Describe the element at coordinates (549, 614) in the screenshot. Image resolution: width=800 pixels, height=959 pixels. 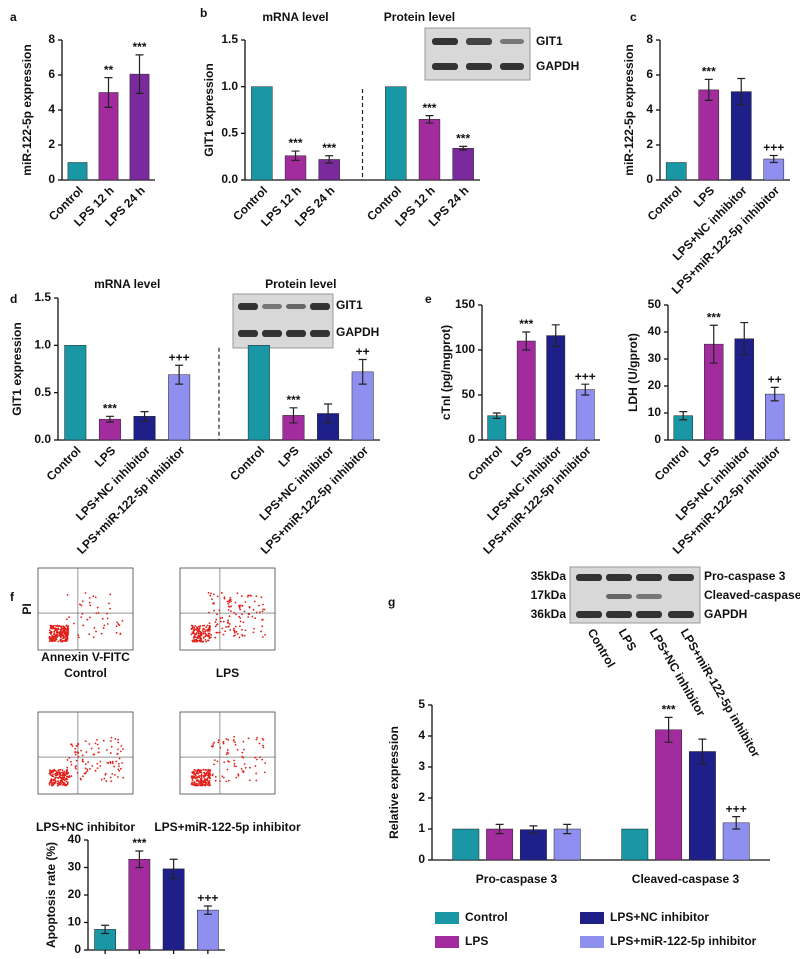
I see `blot-marker: 36kDa` at that location.